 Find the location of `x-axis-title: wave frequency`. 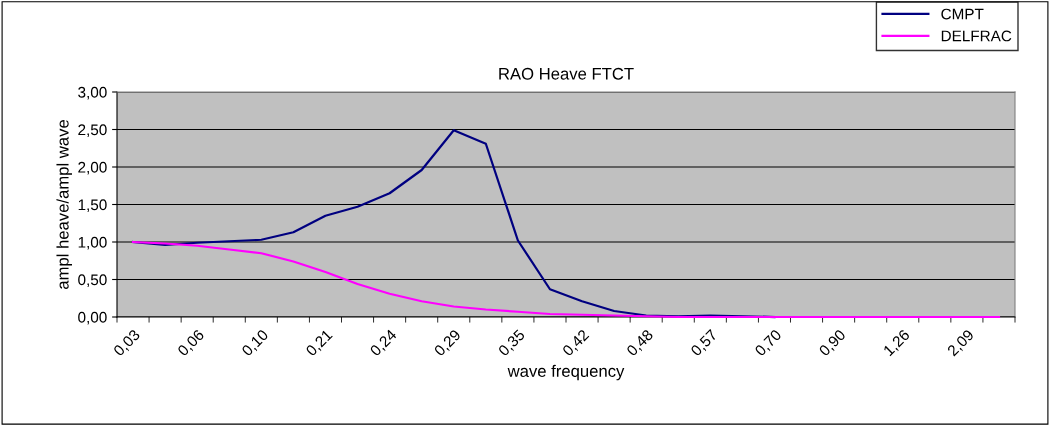

x-axis-title: wave frequency is located at coordinates (566, 372).